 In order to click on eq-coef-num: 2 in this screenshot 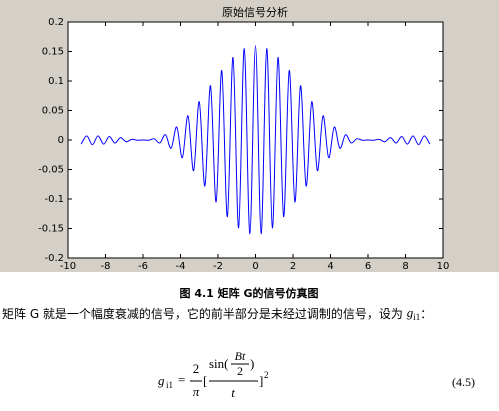, I will do `click(196, 368)`.